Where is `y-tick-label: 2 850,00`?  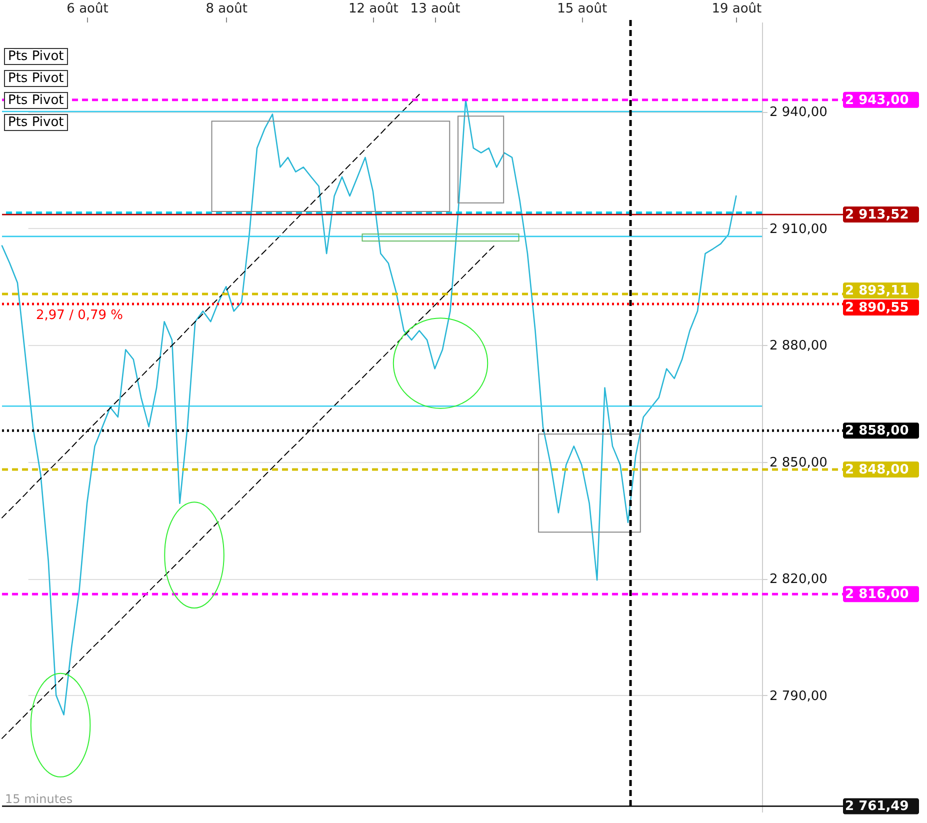 y-tick-label: 2 850,00 is located at coordinates (799, 462).